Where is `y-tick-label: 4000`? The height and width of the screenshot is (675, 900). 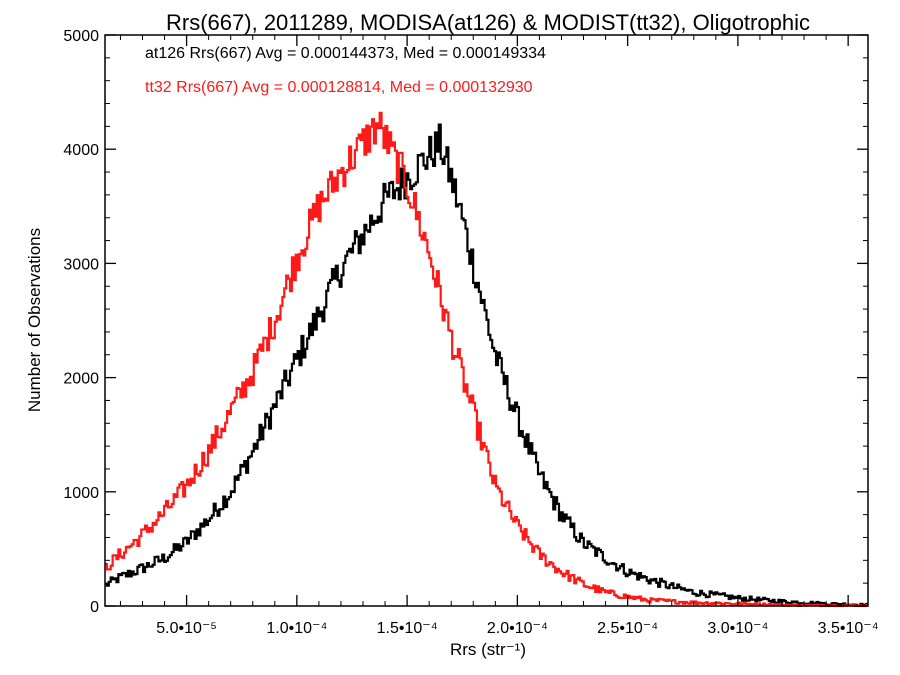 y-tick-label: 4000 is located at coordinates (81, 150).